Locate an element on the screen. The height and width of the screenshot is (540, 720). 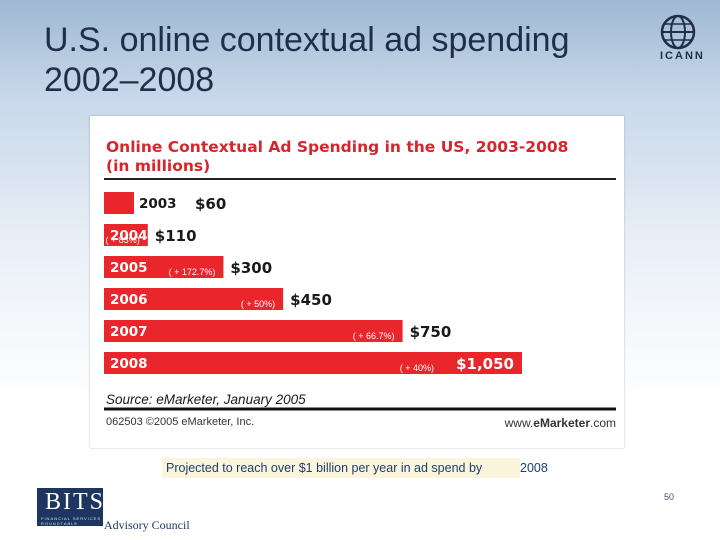
growth-label-2006: ( + 50%) is located at coordinates (258, 304).